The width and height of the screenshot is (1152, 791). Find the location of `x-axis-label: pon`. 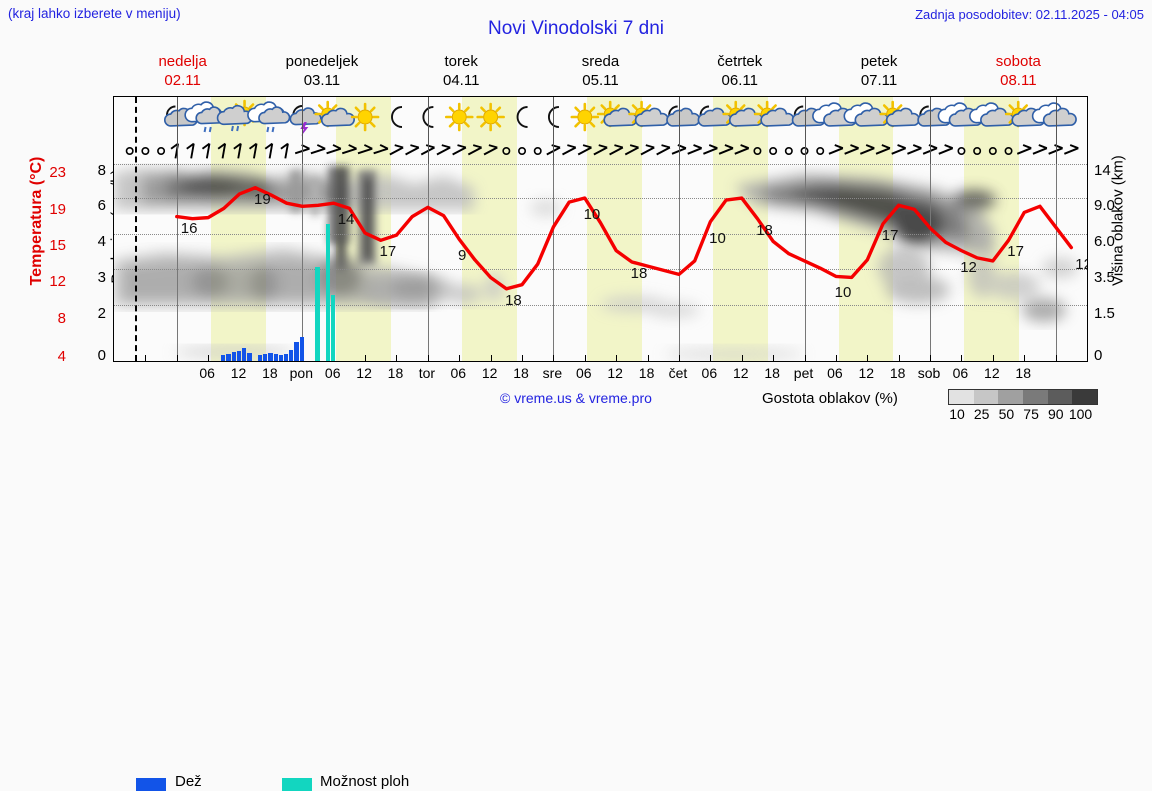

x-axis-label: pon is located at coordinates (301, 373).